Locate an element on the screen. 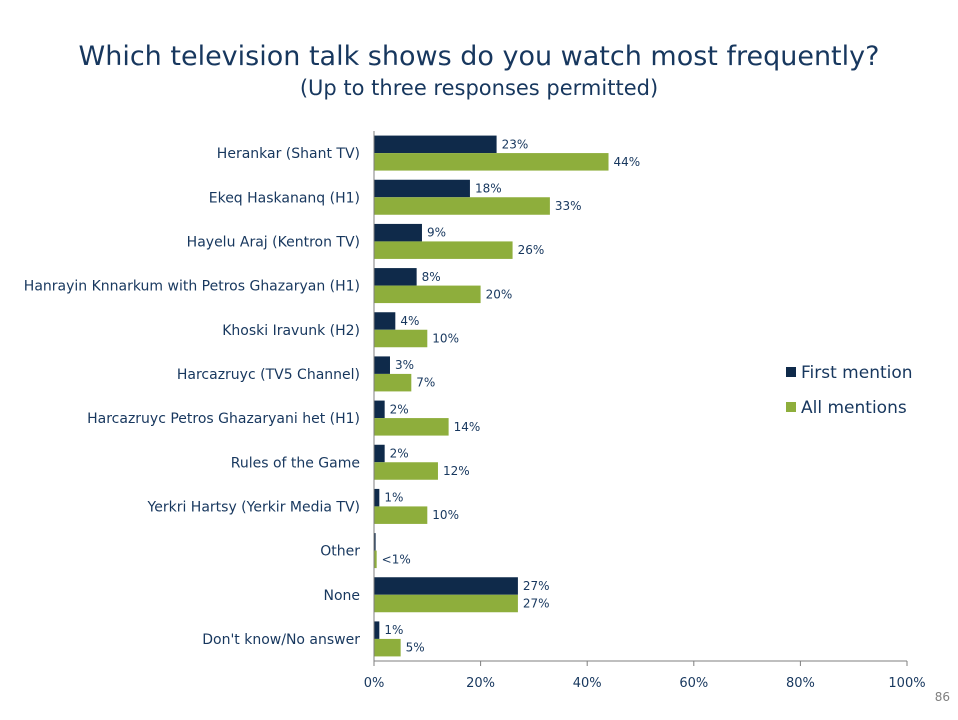 Image resolution: width=958 pixels, height=720 pixels. value-label-all-mentions: 7% is located at coordinates (425, 383).